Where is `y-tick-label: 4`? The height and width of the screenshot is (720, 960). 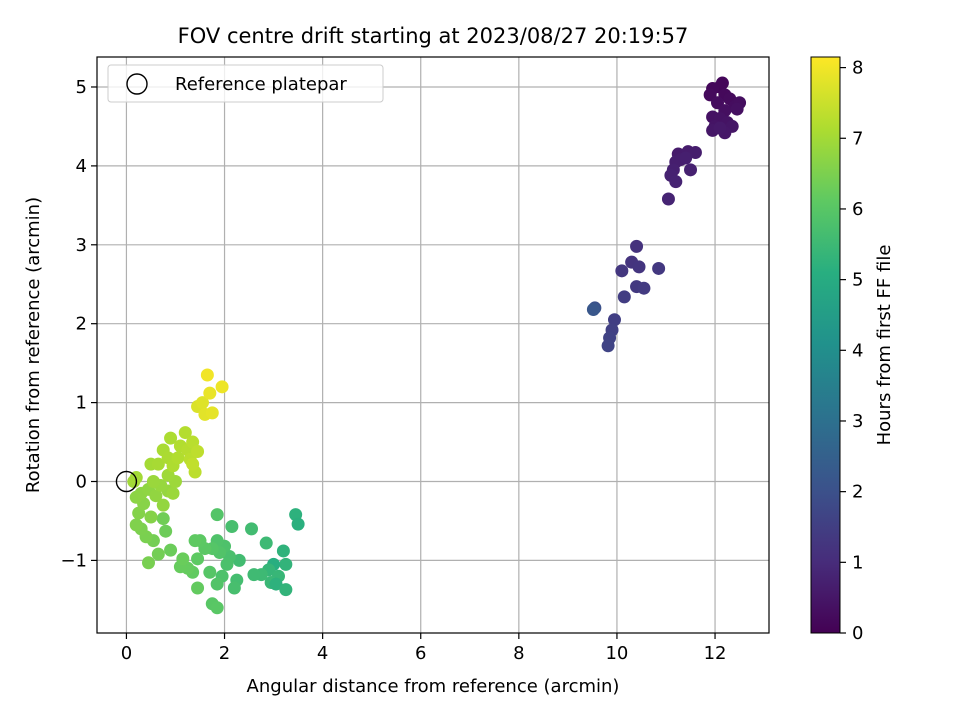
y-tick-label: 4 is located at coordinates (81, 166).